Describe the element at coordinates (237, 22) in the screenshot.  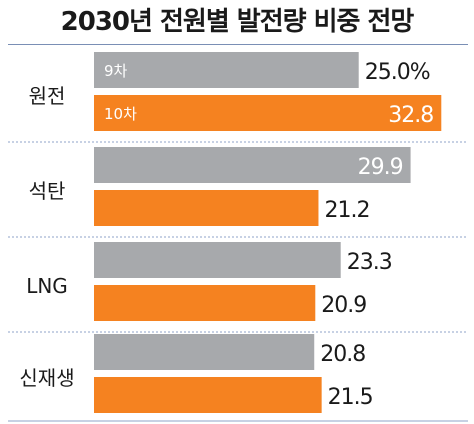
I see `chart-title: 2030년 전원별 발전량 비중 전망` at that location.